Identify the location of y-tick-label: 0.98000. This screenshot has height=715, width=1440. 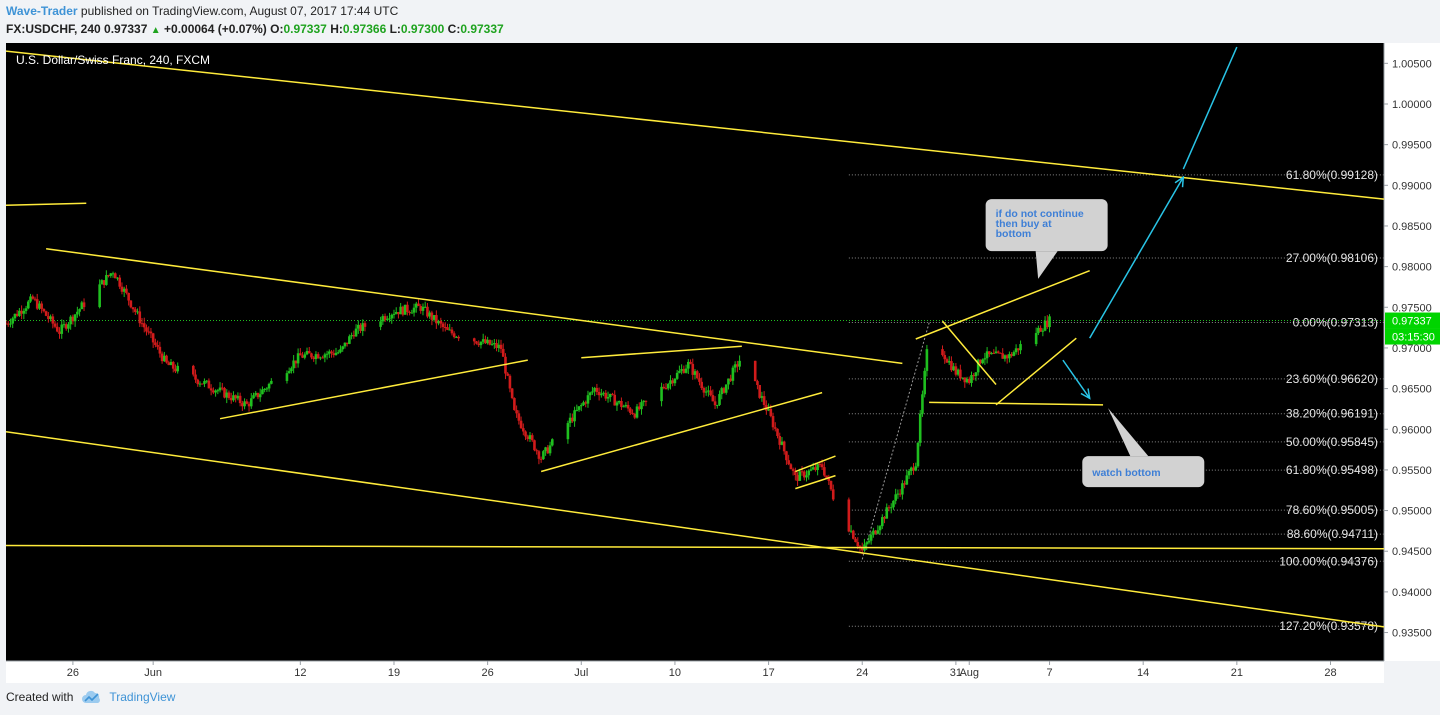
(1412, 268).